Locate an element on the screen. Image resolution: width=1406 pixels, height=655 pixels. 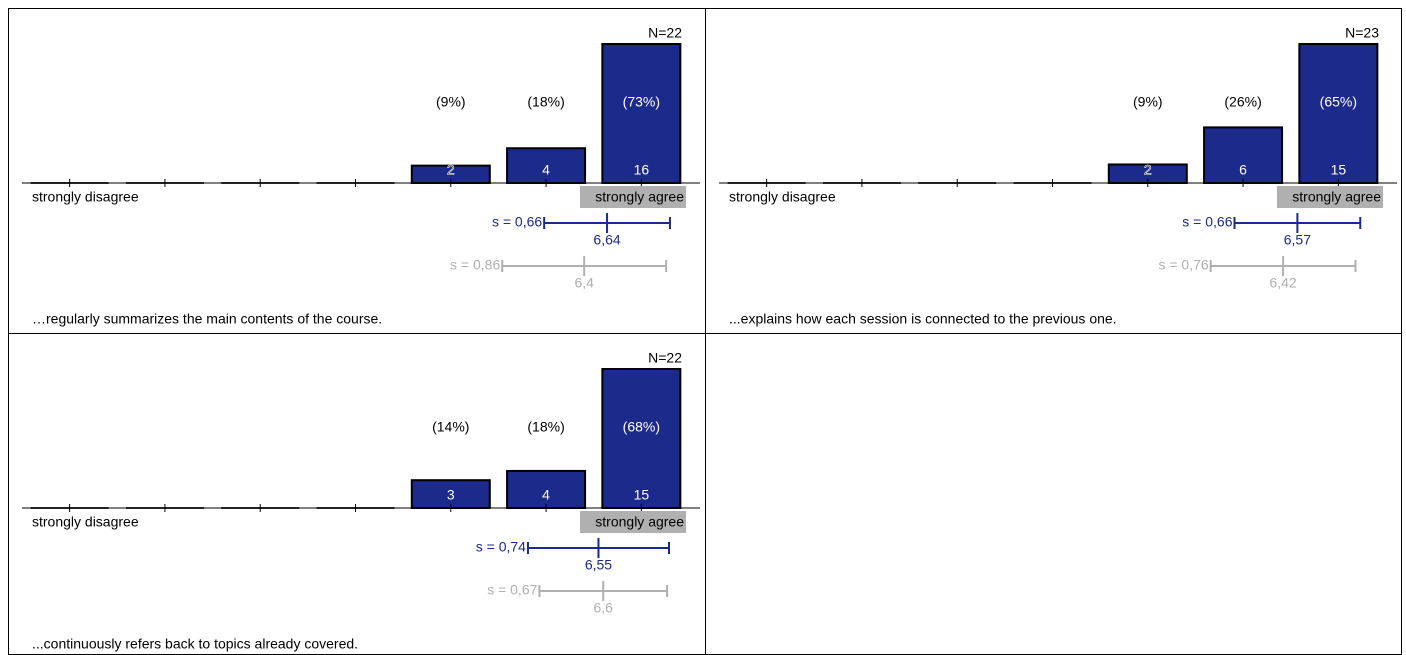
mean-label: 6,55 is located at coordinates (598, 565).